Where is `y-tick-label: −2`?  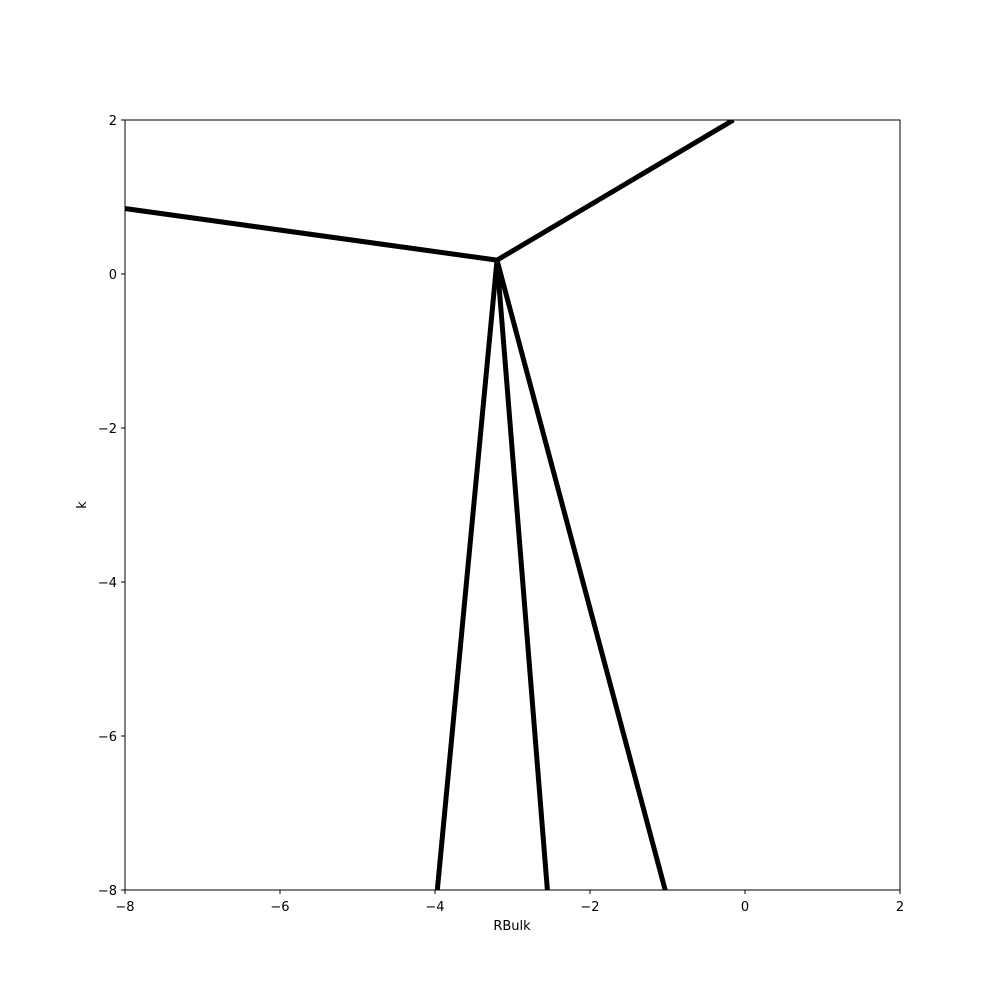
y-tick-label: −2 is located at coordinates (107, 429).